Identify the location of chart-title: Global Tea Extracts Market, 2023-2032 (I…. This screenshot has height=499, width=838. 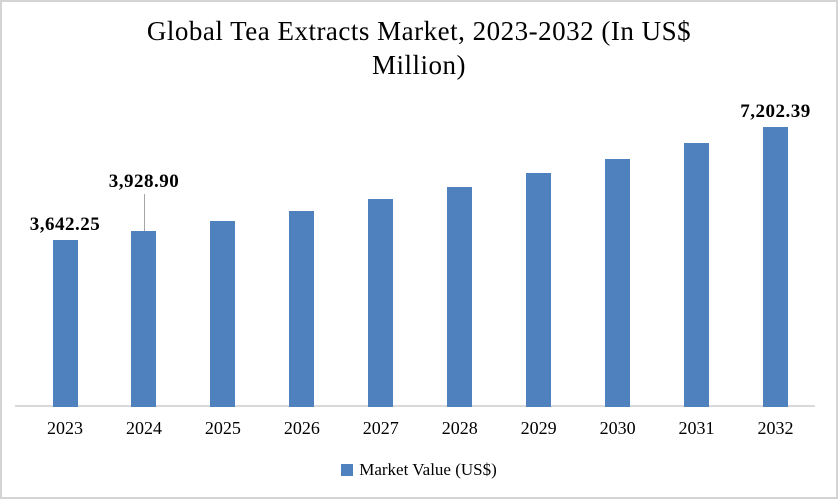
(419, 48).